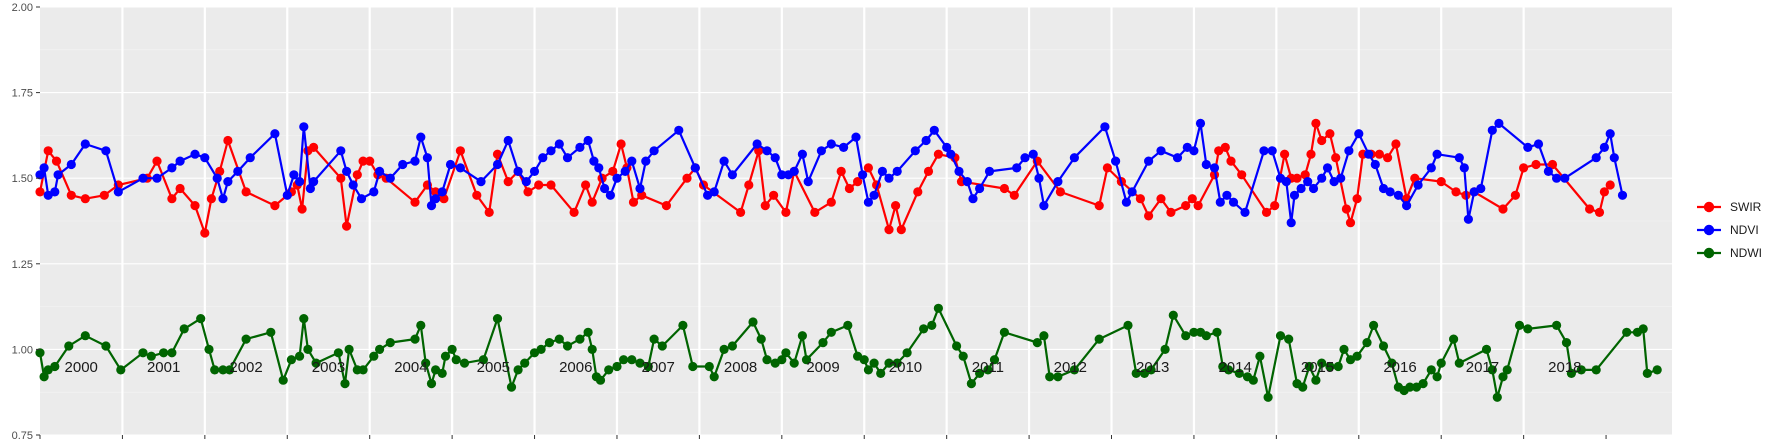  Describe the element at coordinates (1399, 367) in the screenshot. I see `year-label: 2016` at that location.